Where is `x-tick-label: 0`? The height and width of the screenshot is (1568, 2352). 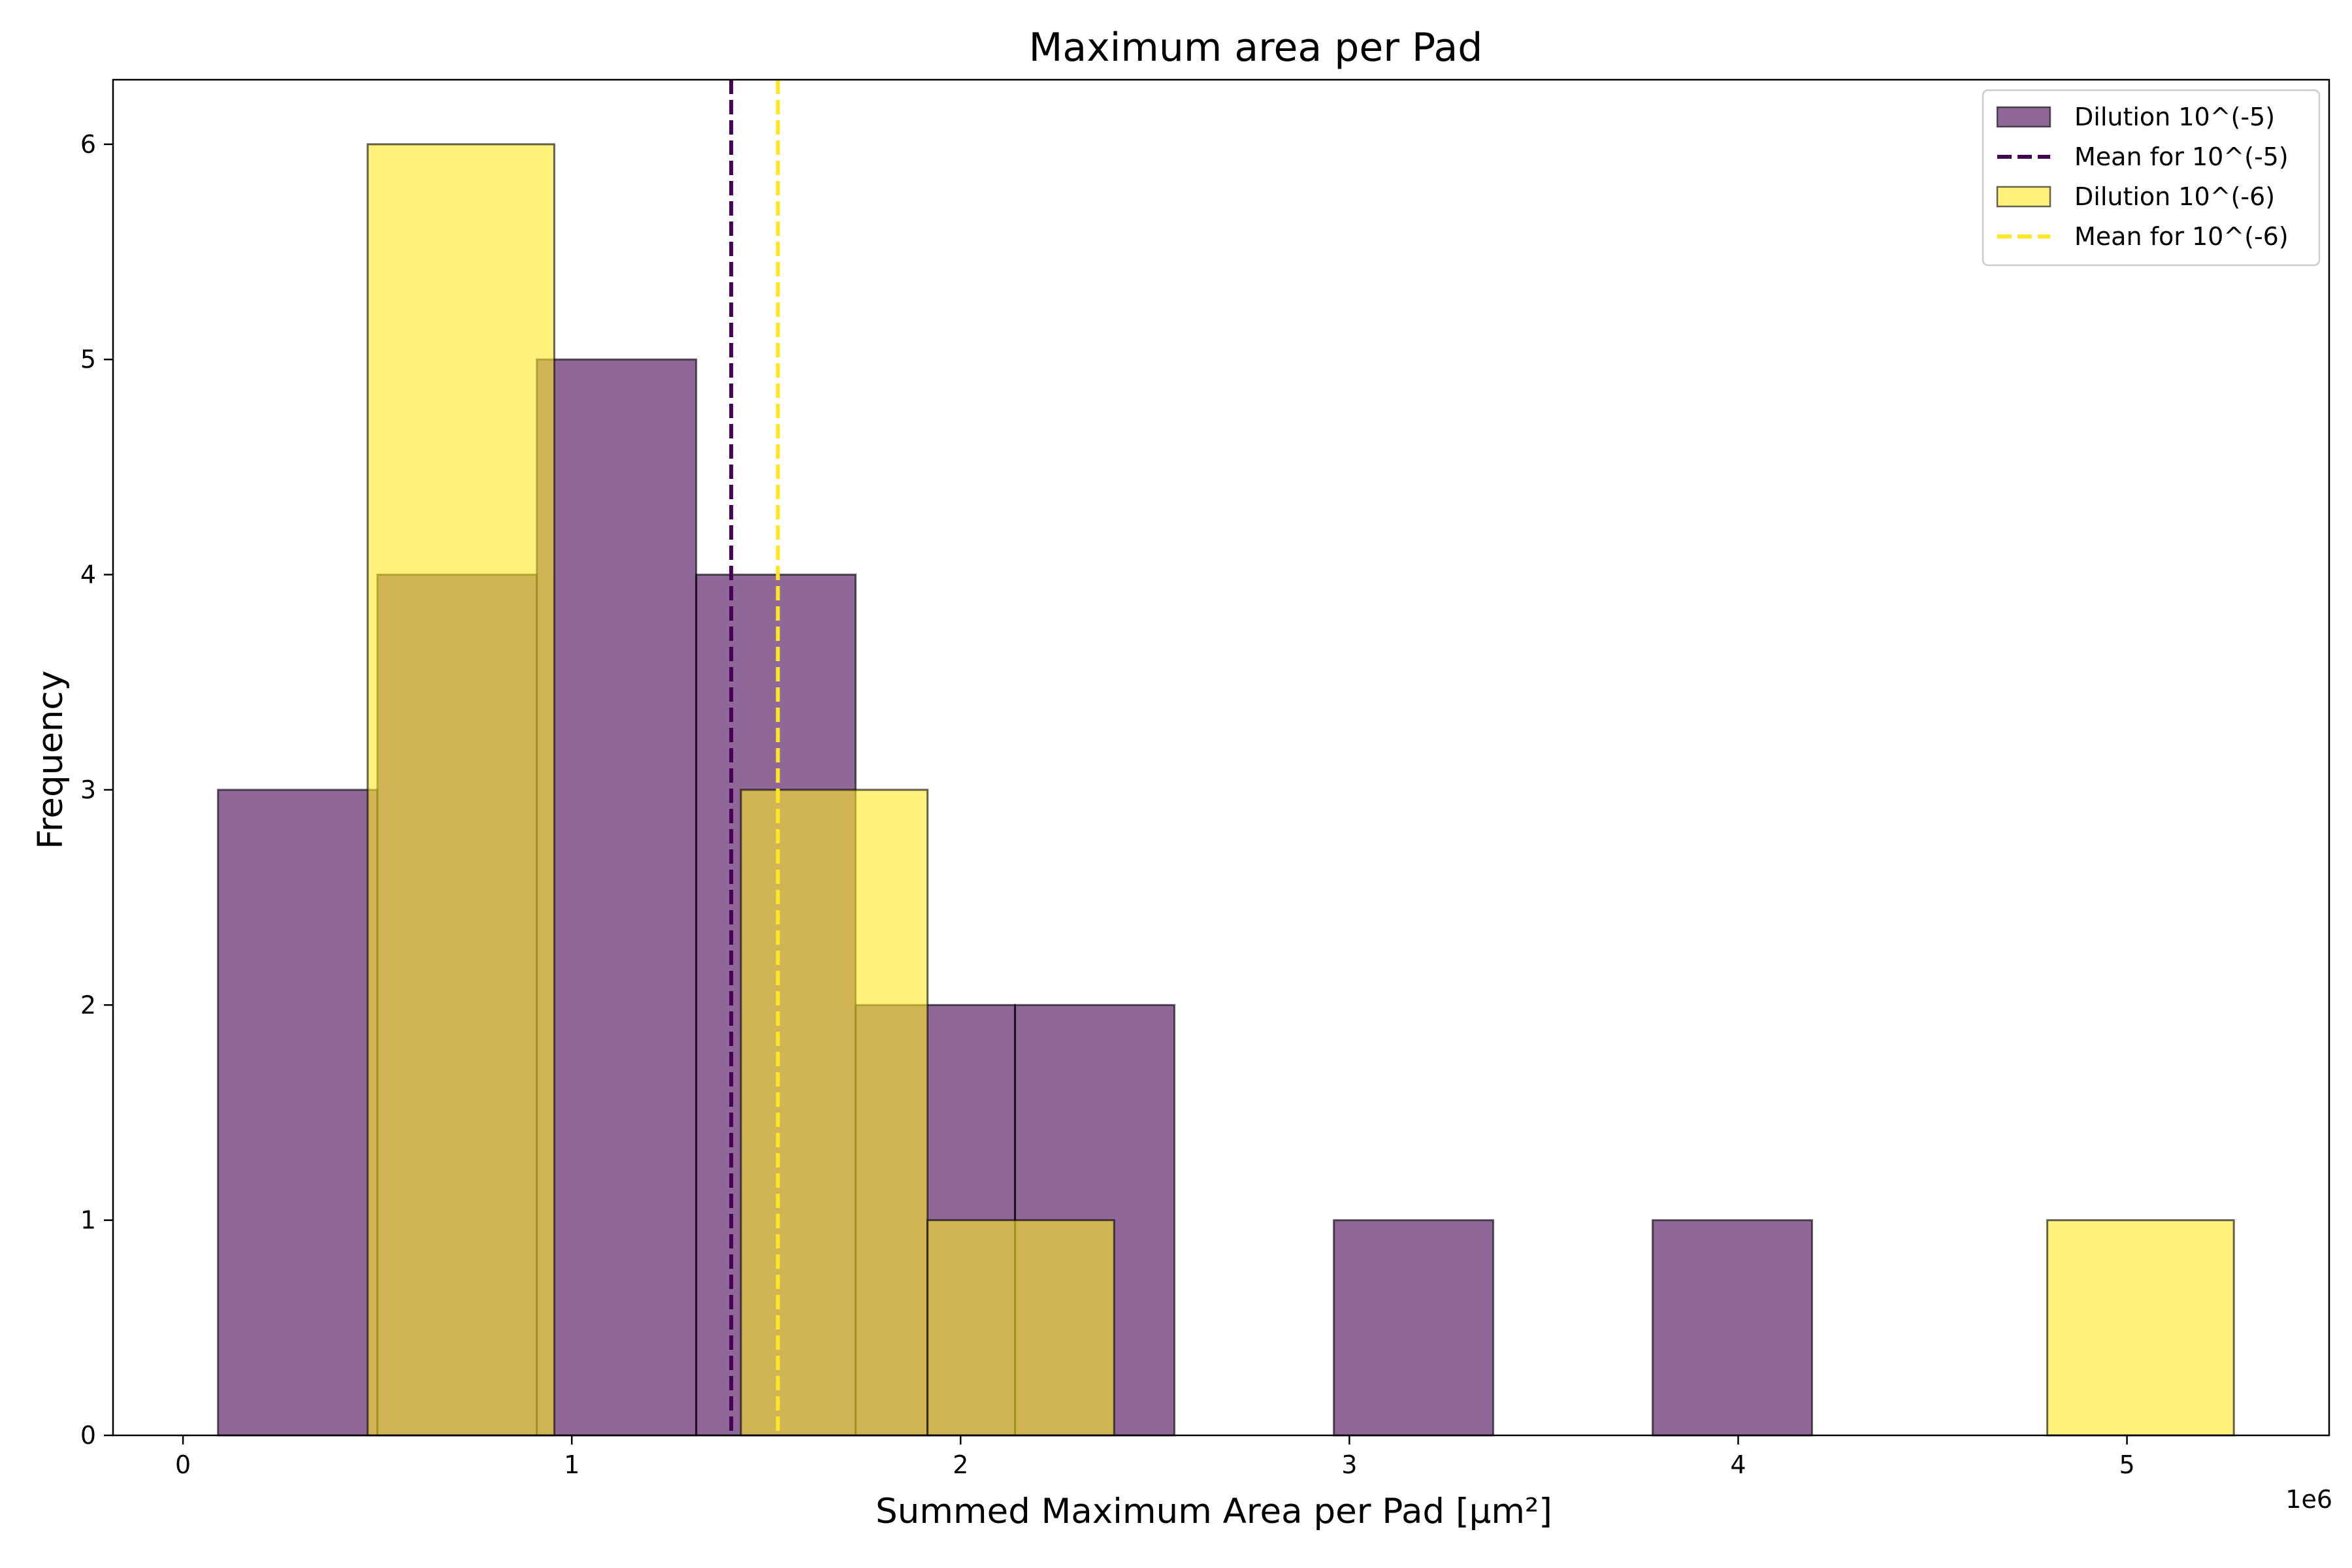 x-tick-label: 0 is located at coordinates (183, 1464).